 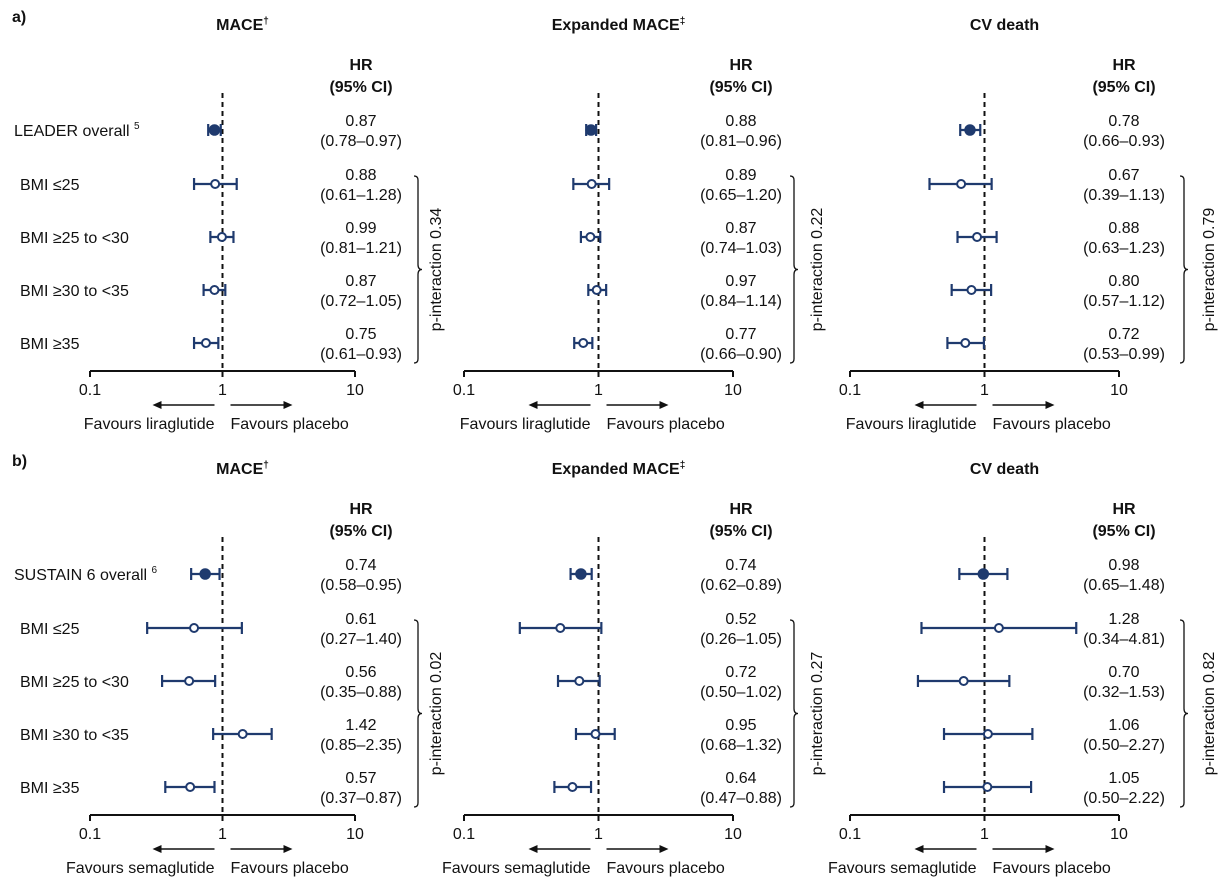 I want to click on ci-value: (0.26–1.05), so click(x=741, y=639).